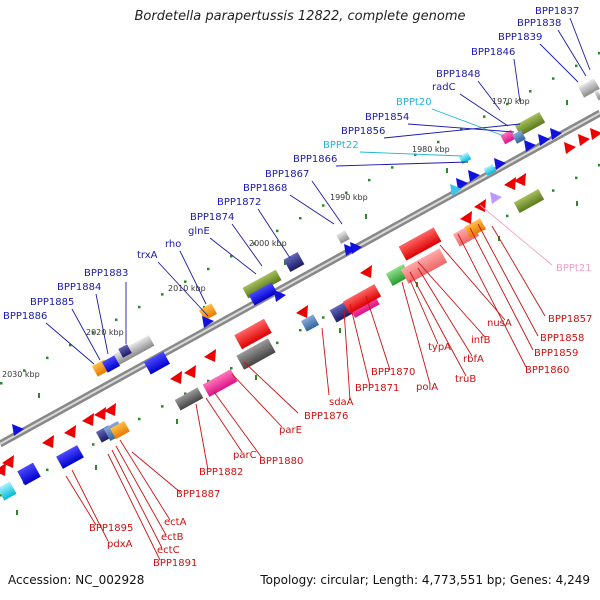  I want to click on gene-label: BPP1846, so click(493, 52).